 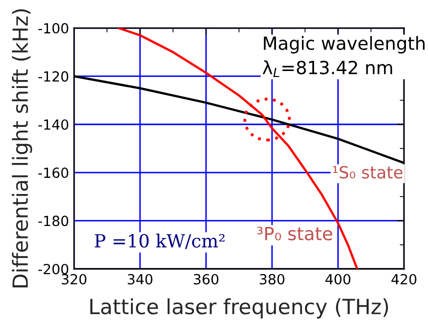 What do you see at coordinates (272, 279) in the screenshot?
I see `x-tick-label: 380` at bounding box center [272, 279].